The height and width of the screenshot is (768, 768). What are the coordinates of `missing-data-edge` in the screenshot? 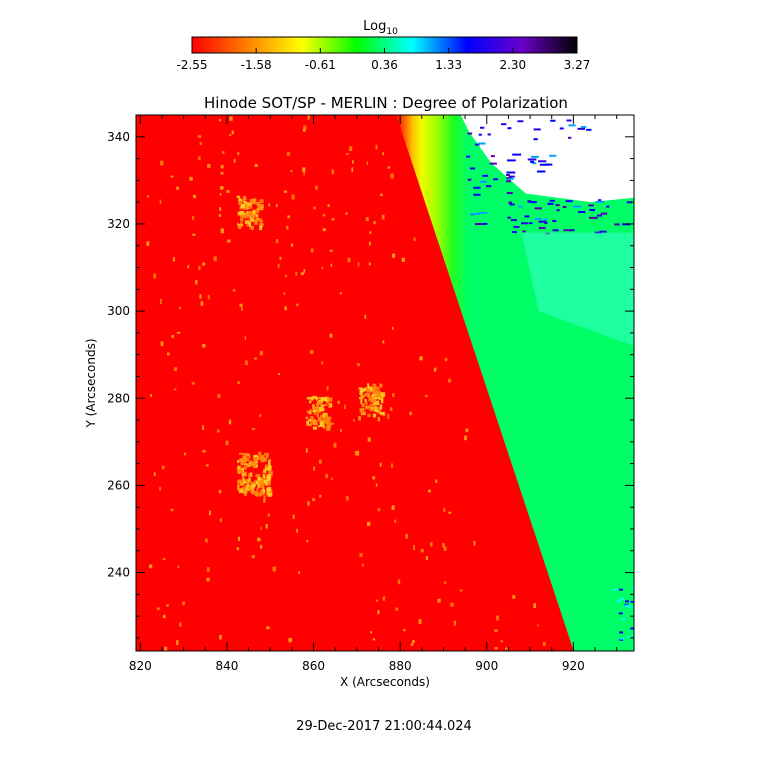 It's located at (550, 380).